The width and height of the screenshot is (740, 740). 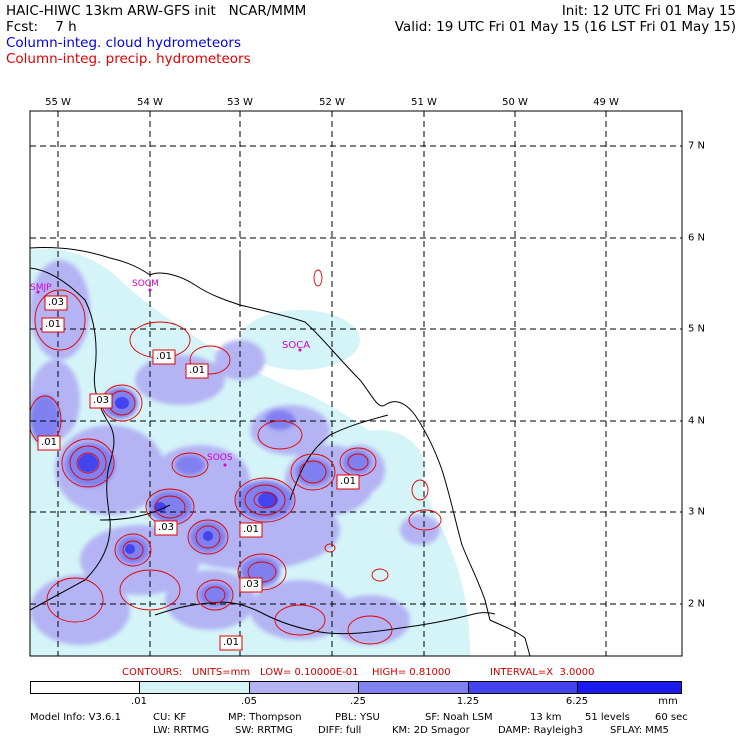 What do you see at coordinates (357, 717) in the screenshot?
I see `model-pbl: PBL: YSU` at bounding box center [357, 717].